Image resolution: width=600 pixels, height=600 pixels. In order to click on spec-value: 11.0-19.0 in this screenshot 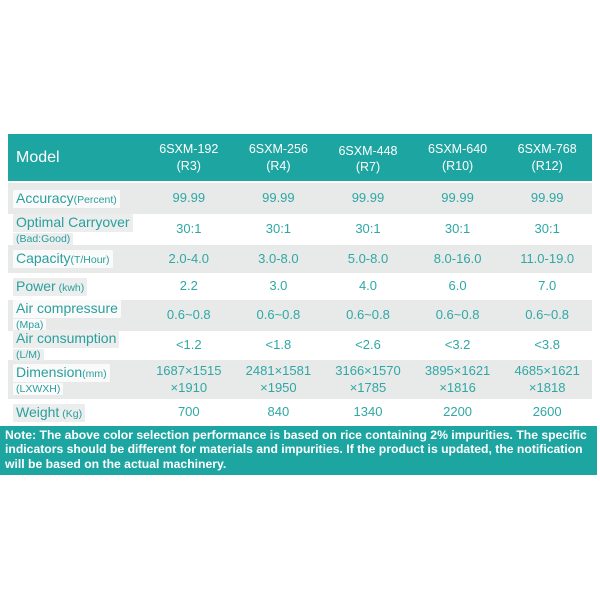, I will do `click(547, 258)`.